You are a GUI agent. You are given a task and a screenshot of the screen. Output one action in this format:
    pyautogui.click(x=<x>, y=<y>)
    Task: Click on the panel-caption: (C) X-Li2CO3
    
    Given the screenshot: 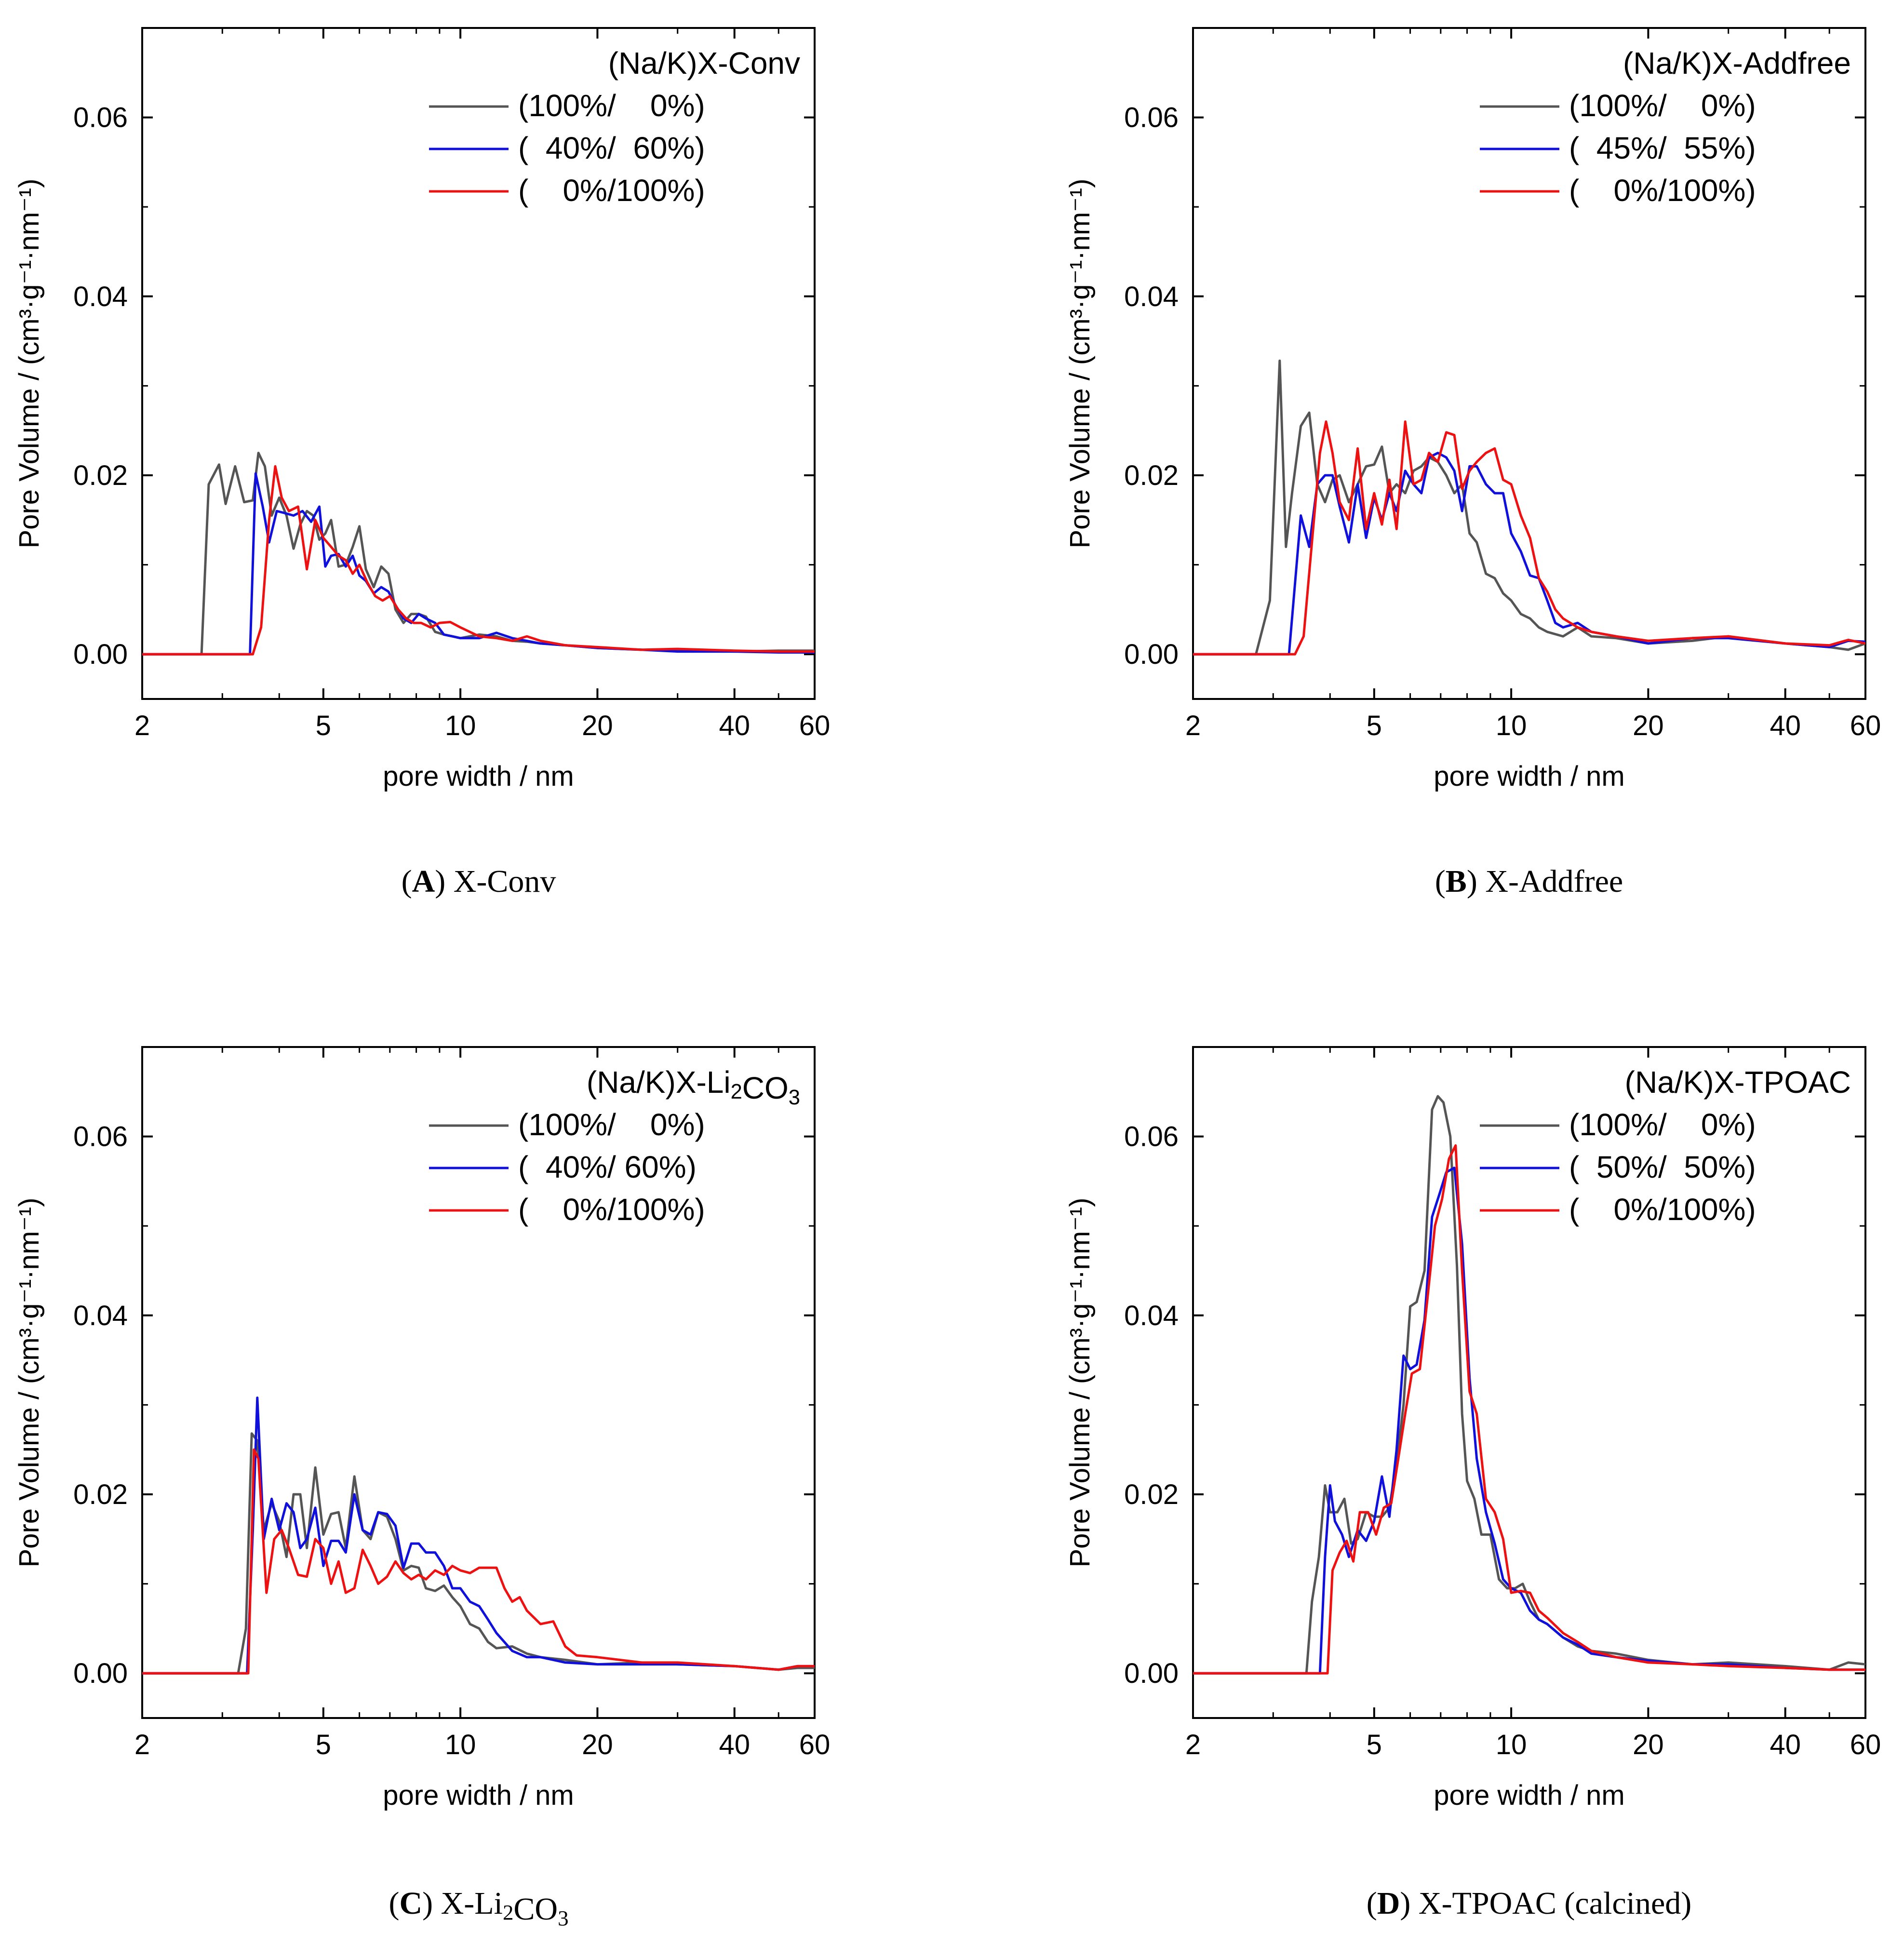 What is the action you would take?
    pyautogui.click(x=479, y=1908)
    